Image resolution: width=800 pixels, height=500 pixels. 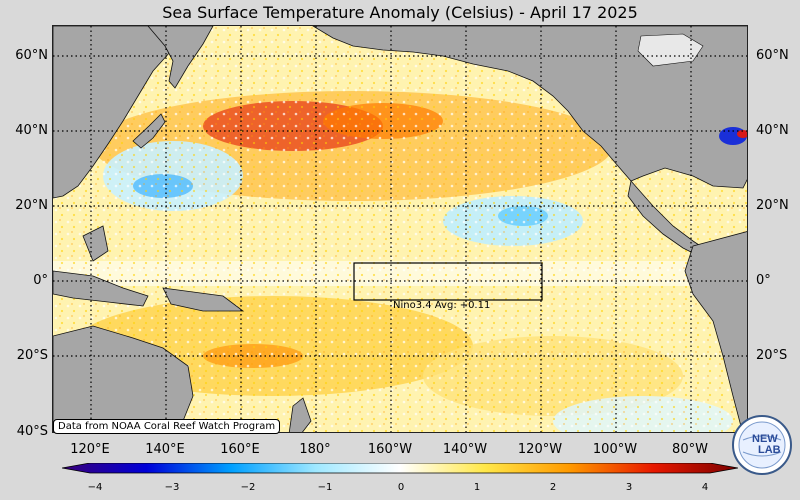 What do you see at coordinates (90, 449) in the screenshot?
I see `lon-label-120e: 120°E` at bounding box center [90, 449].